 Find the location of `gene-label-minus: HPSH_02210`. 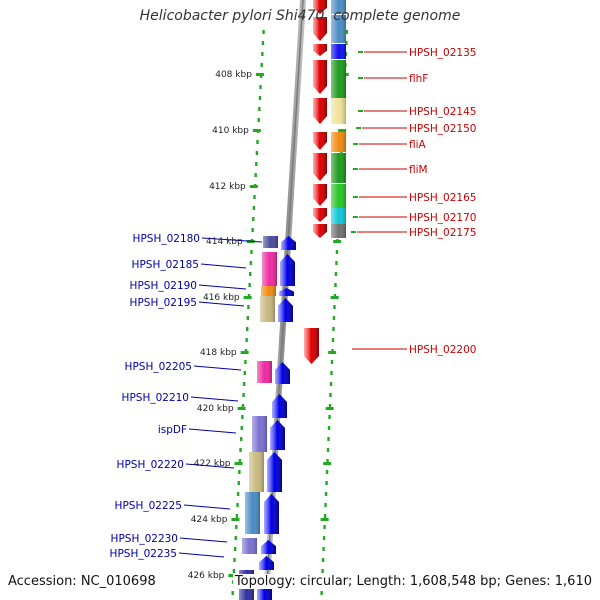

gene-label-minus: HPSH_02210 is located at coordinates (155, 398).